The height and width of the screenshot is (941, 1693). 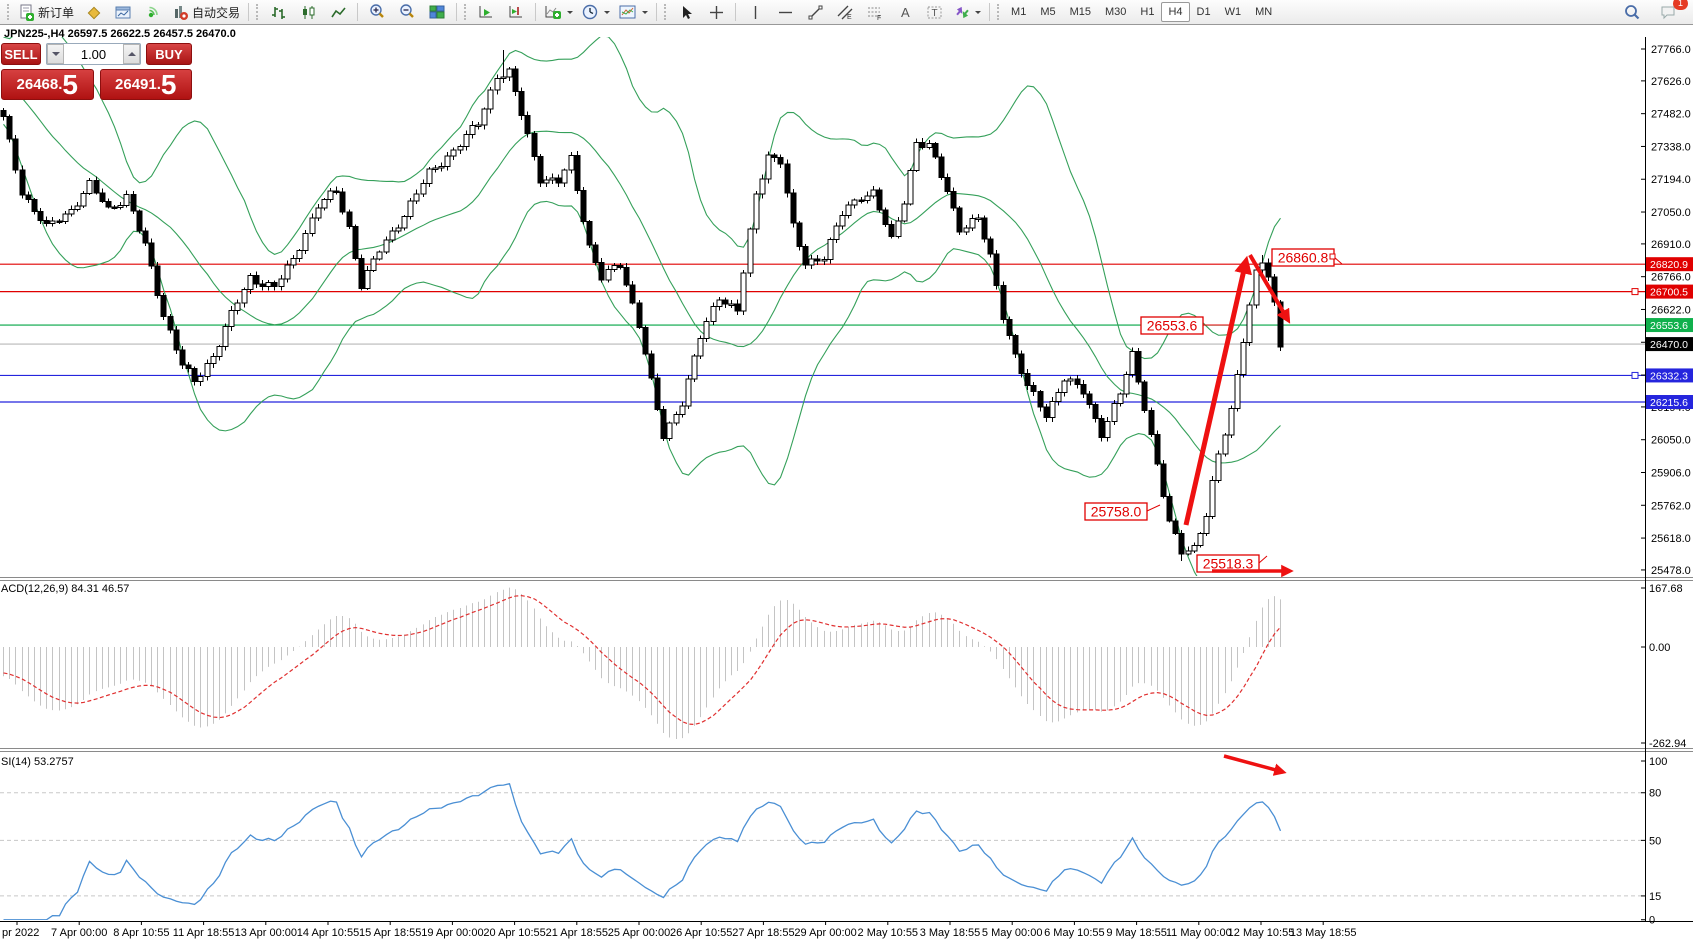 I want to click on new-order-button: 新订单, so click(x=46, y=12).